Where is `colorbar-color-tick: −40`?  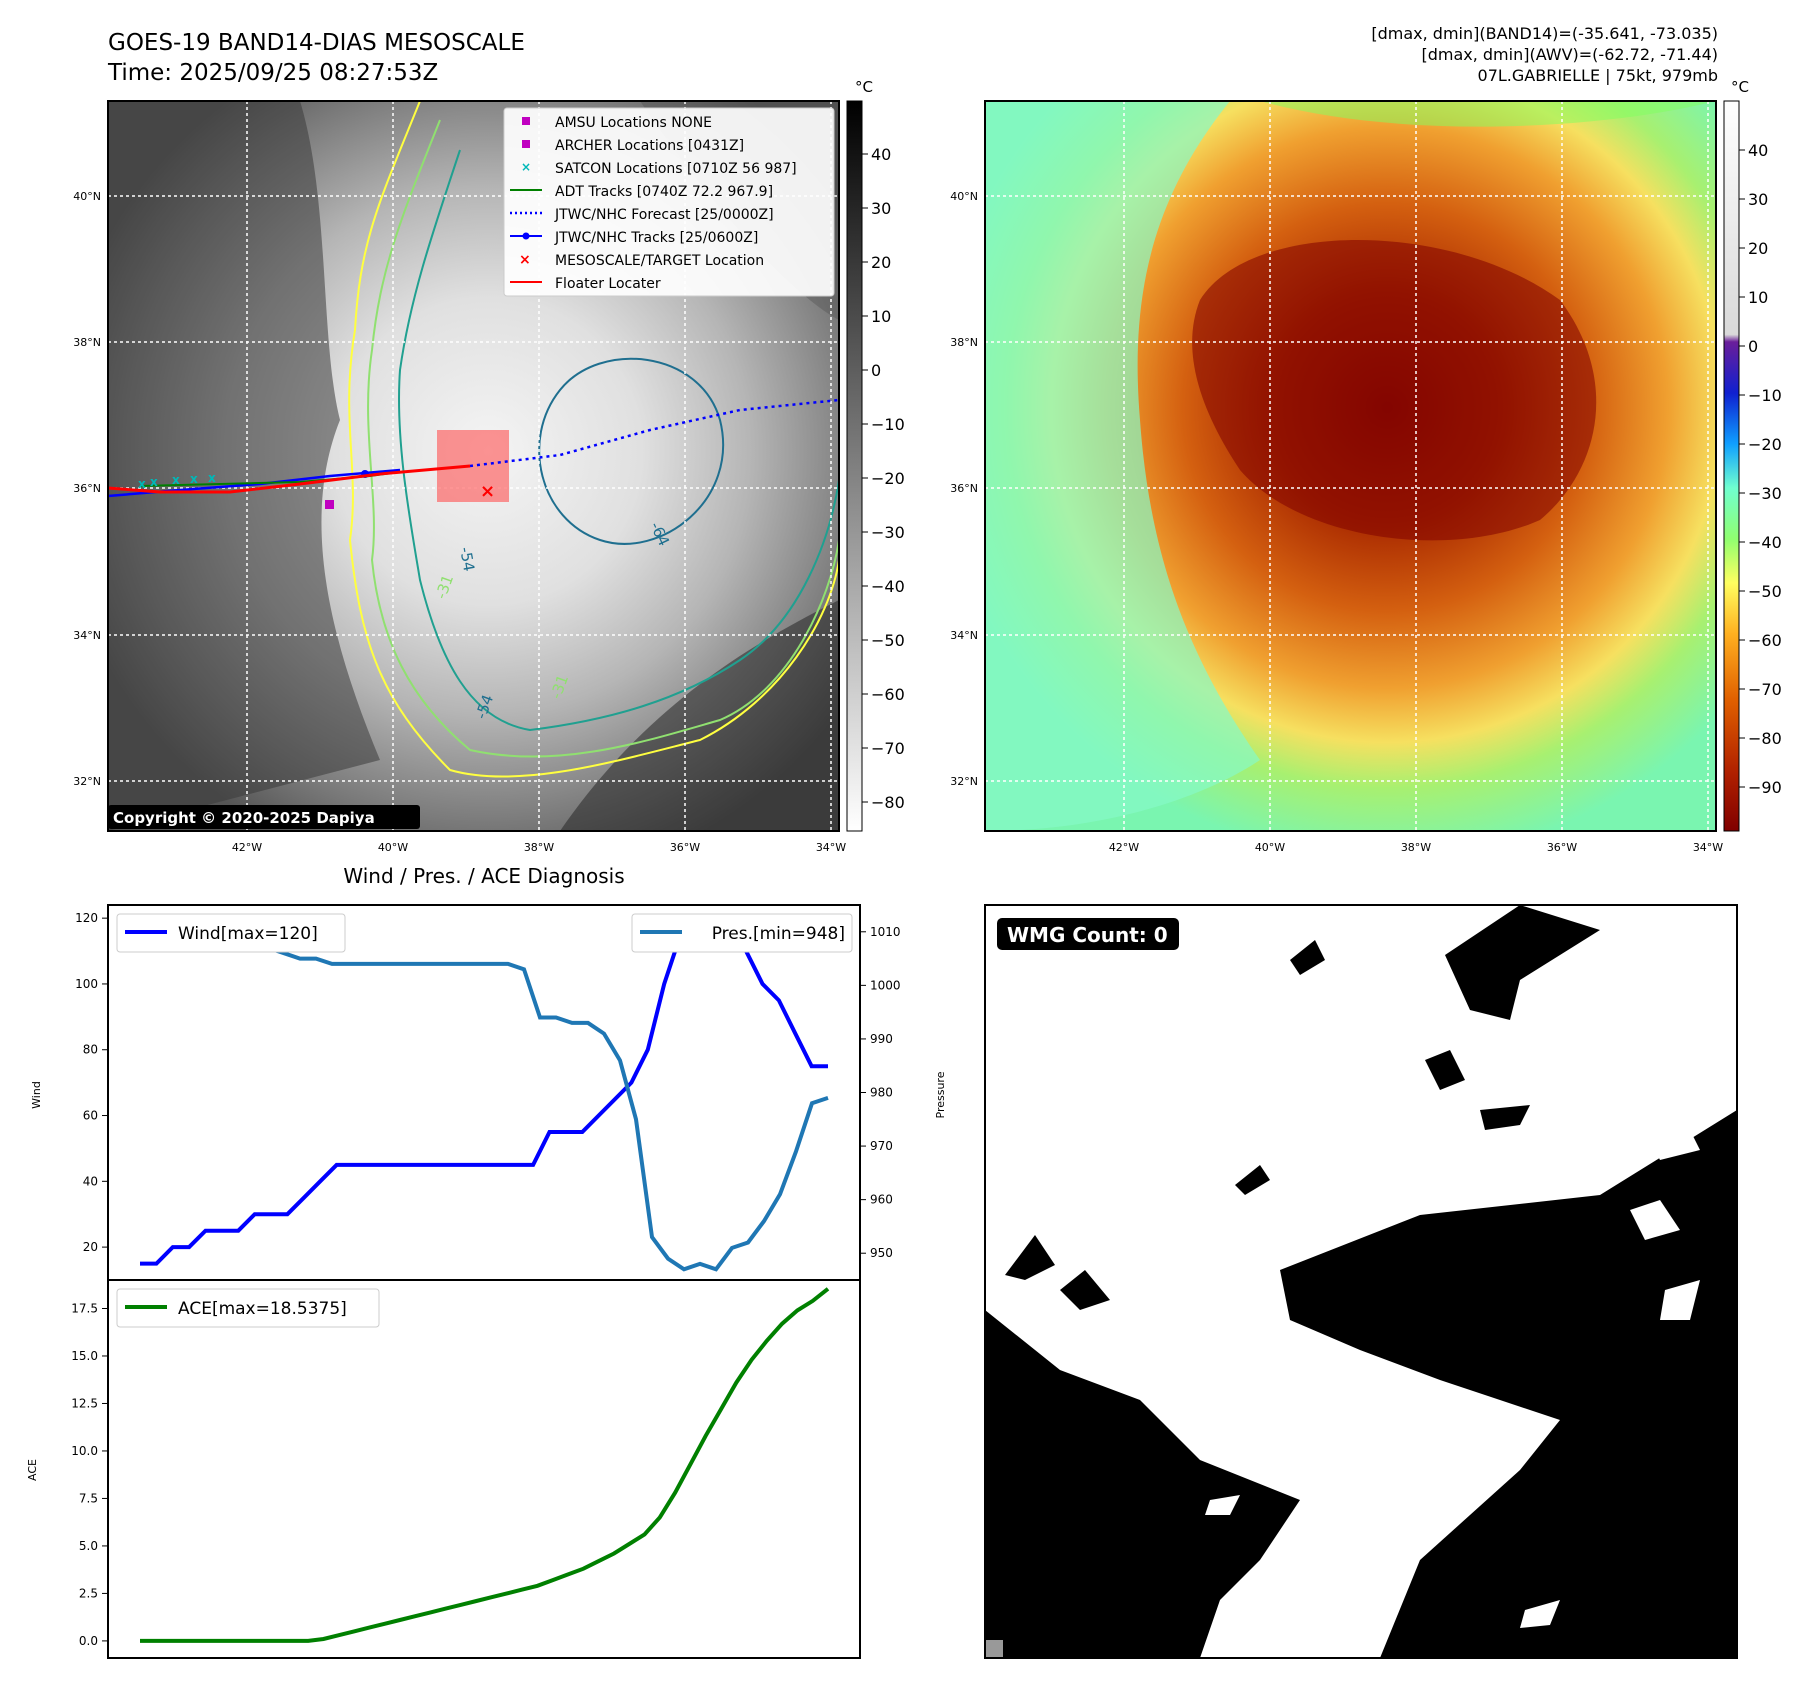
colorbar-color-tick: −40 is located at coordinates (1765, 542).